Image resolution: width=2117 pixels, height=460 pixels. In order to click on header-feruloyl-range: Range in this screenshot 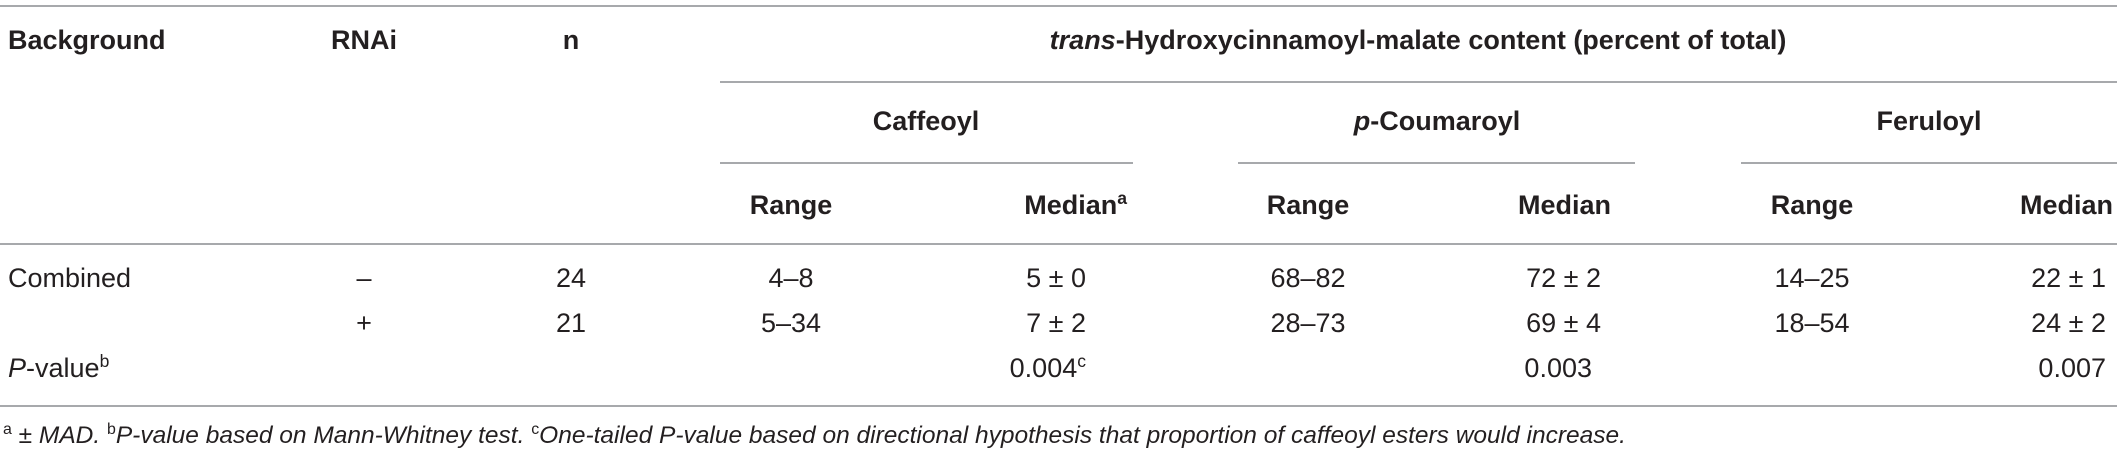, I will do `click(1812, 205)`.